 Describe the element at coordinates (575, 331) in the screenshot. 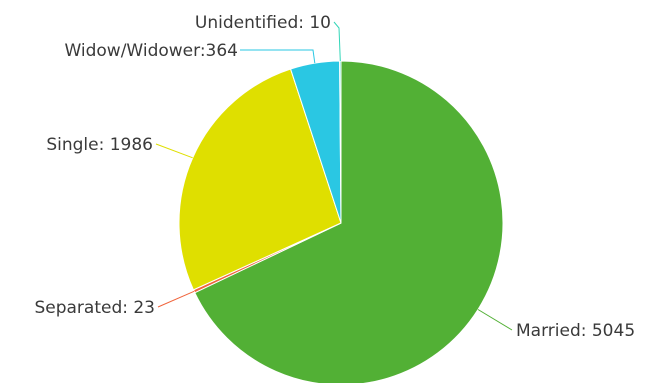

I see `label-married: Married: 5045` at that location.